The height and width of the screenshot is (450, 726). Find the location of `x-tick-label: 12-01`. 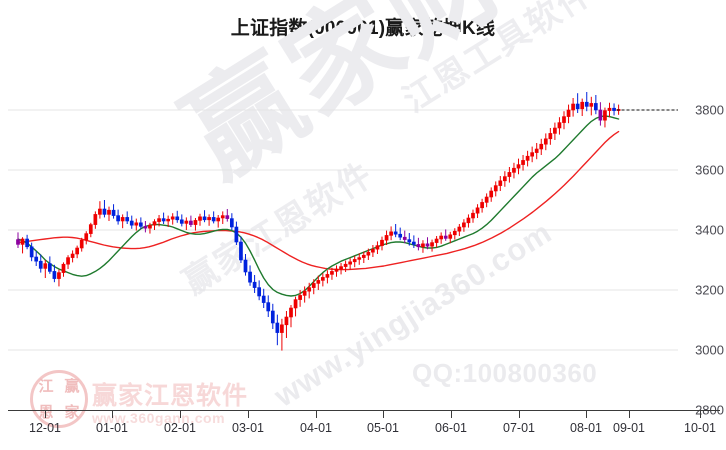

x-tick-label: 12-01 is located at coordinates (45, 428).